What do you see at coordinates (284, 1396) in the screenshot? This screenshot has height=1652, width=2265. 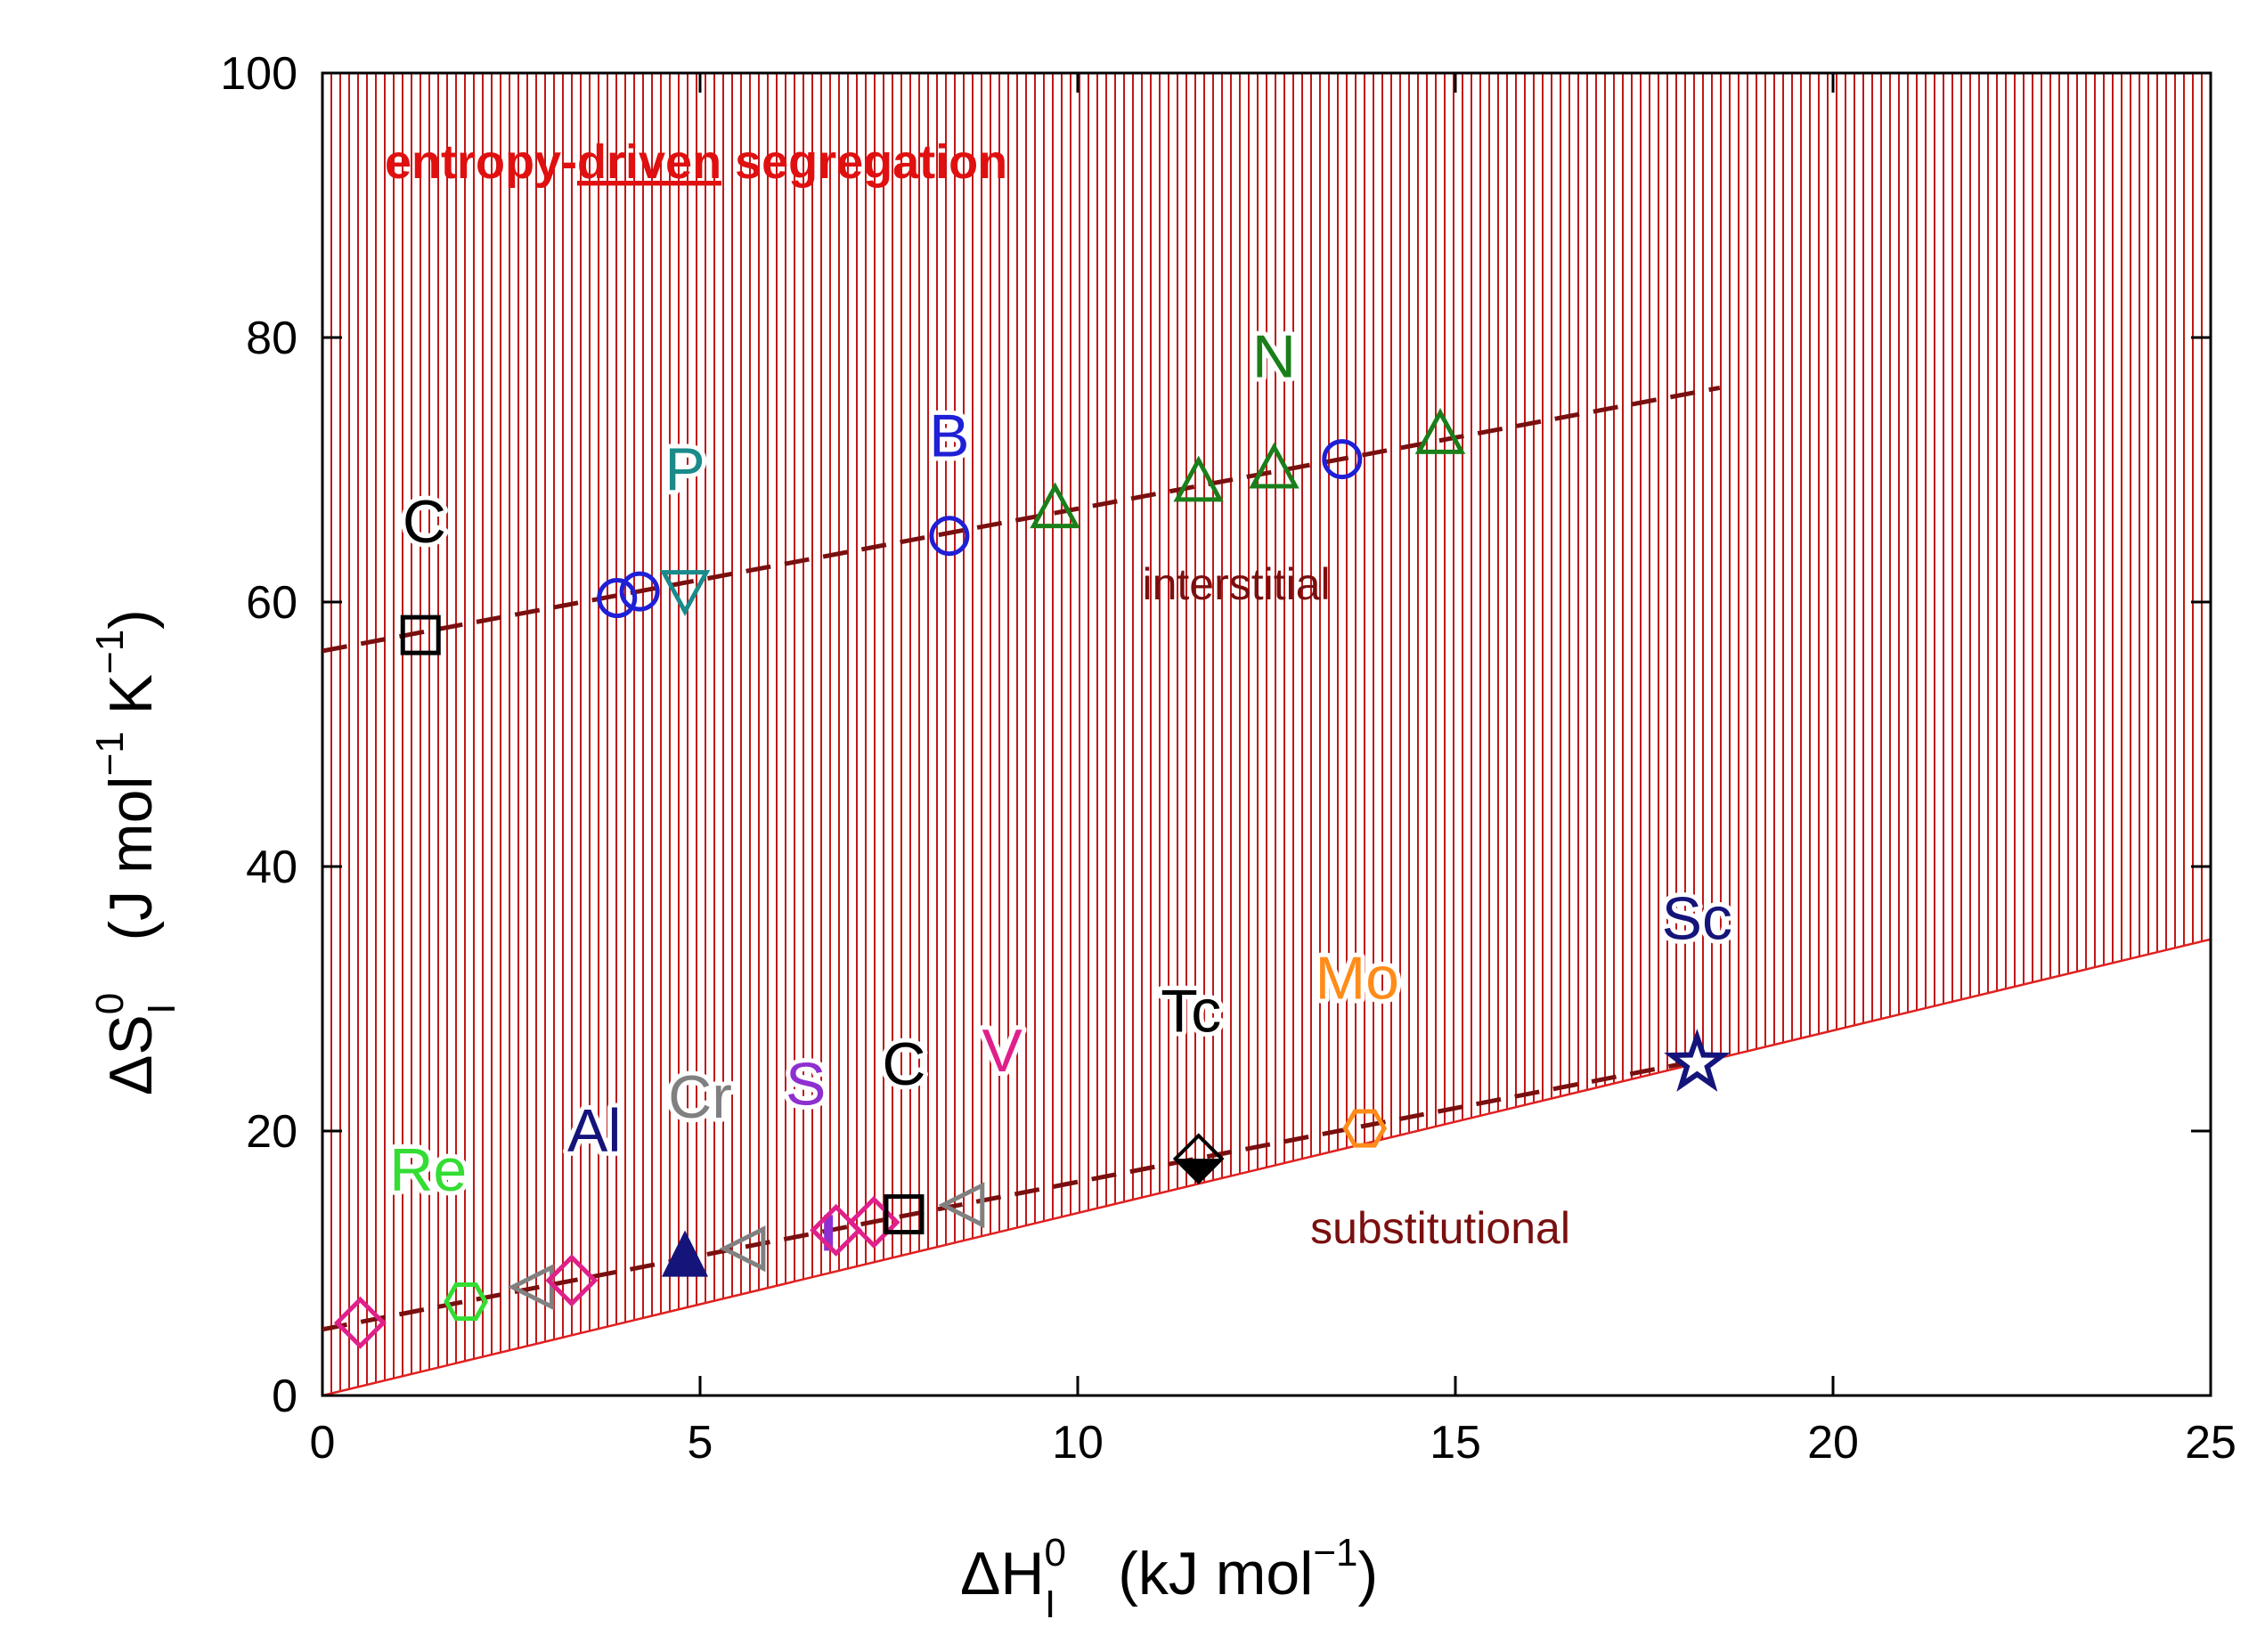 I see `y-tick-label: 0` at bounding box center [284, 1396].